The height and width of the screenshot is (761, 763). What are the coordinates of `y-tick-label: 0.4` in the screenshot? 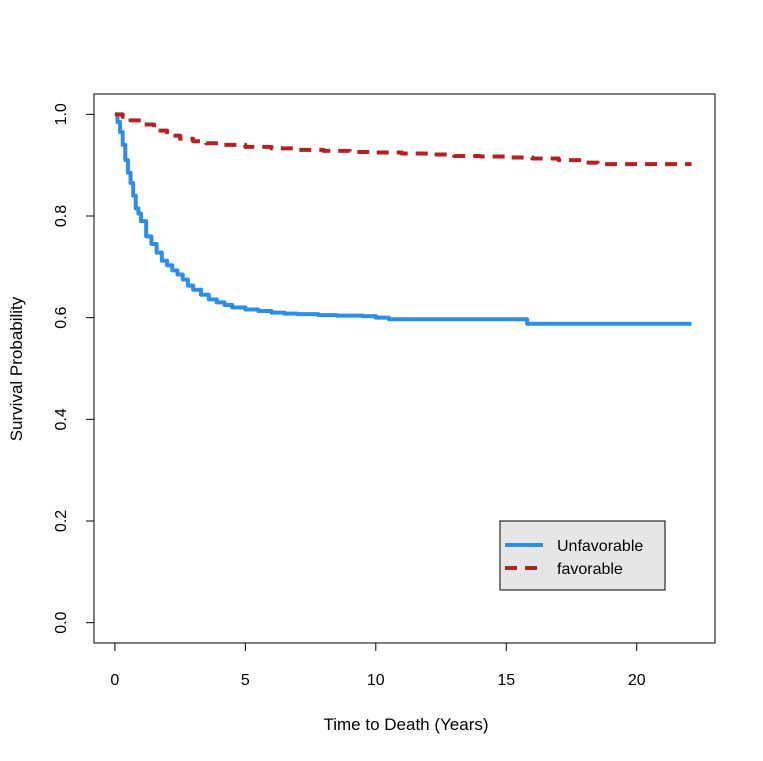 It's located at (61, 419).